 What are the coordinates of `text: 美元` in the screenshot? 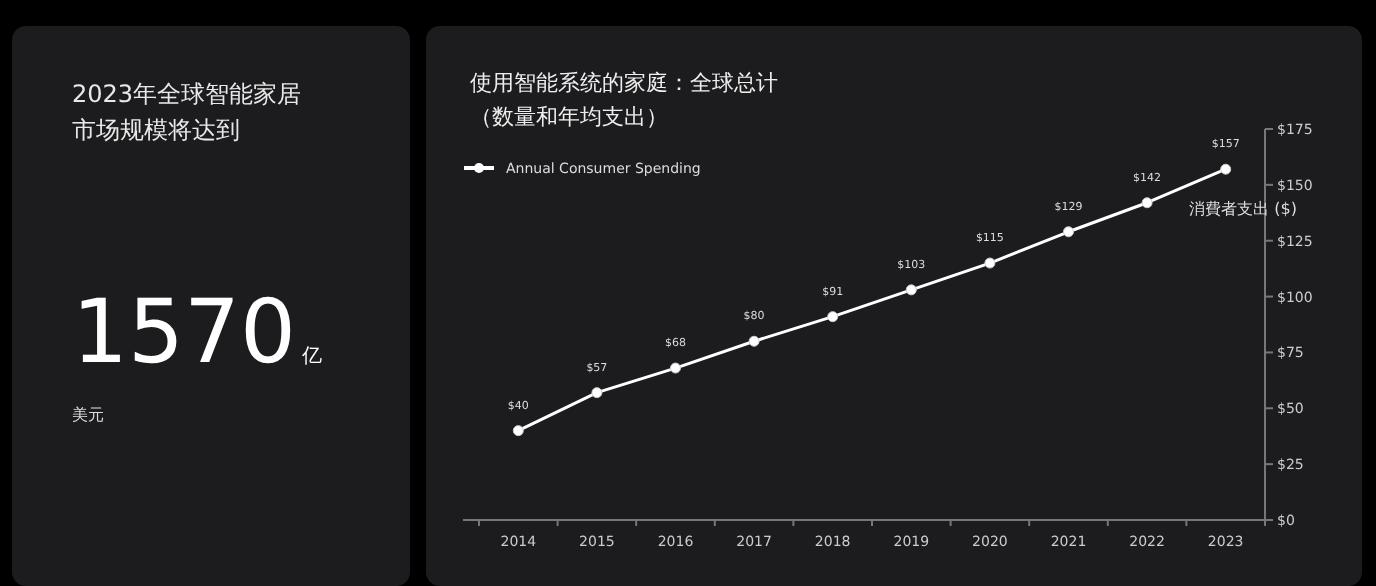 It's located at (88, 415).